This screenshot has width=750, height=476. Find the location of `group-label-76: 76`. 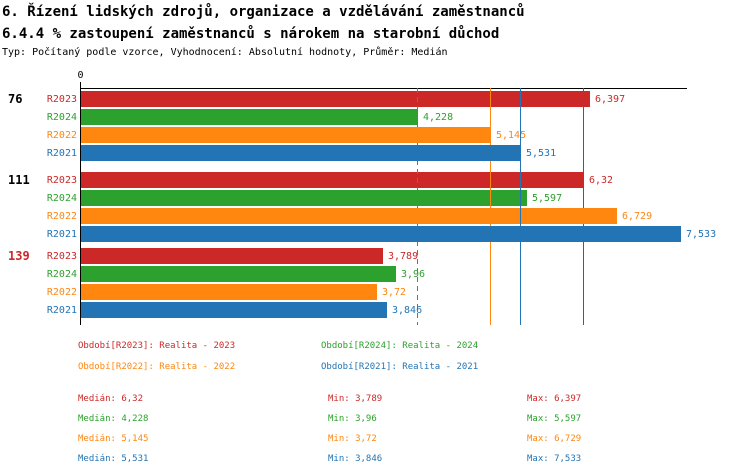

group-label-76: 76 is located at coordinates (15, 99).